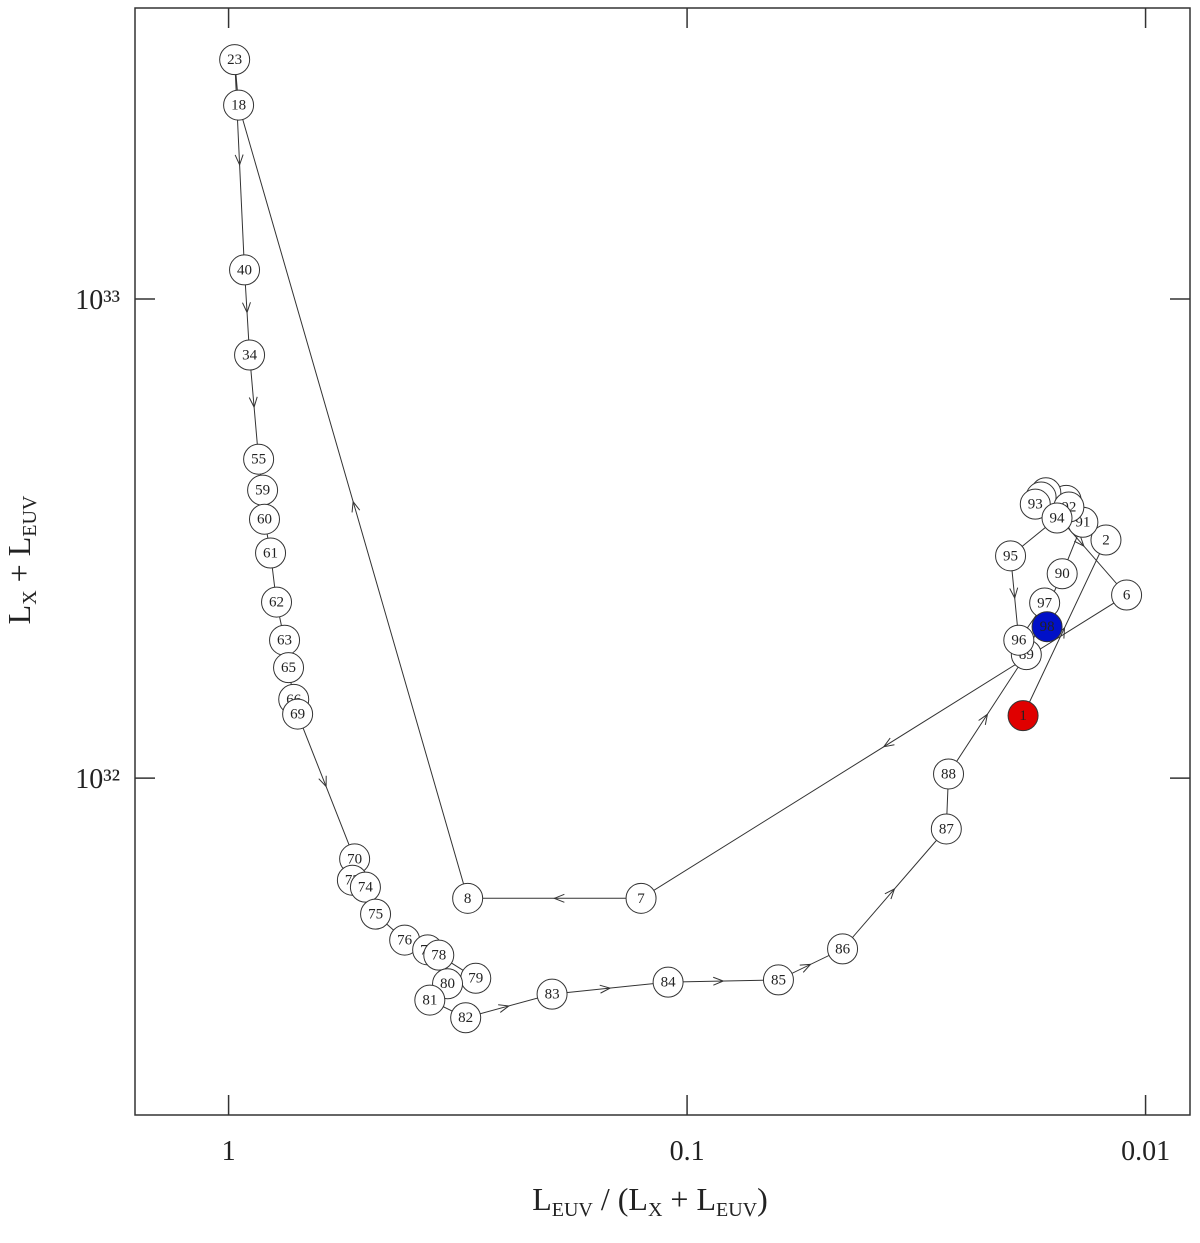  What do you see at coordinates (1045, 603) in the screenshot?
I see `point-label: 97` at bounding box center [1045, 603].